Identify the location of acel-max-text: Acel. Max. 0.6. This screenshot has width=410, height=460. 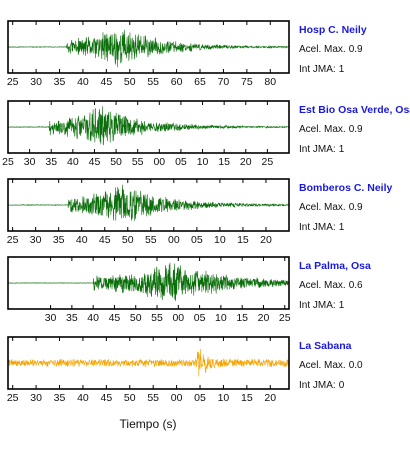
(331, 285).